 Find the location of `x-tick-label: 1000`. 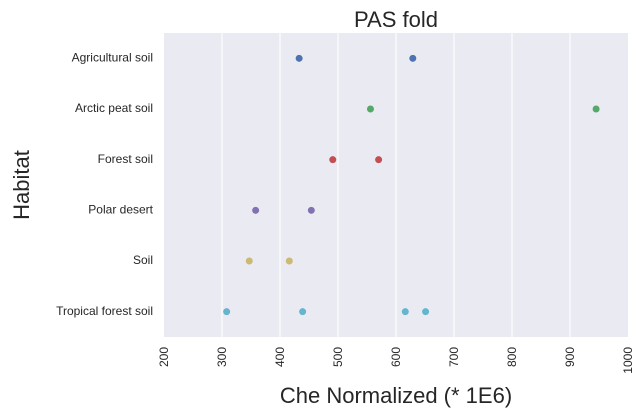

x-tick-label: 1000 is located at coordinates (628, 360).